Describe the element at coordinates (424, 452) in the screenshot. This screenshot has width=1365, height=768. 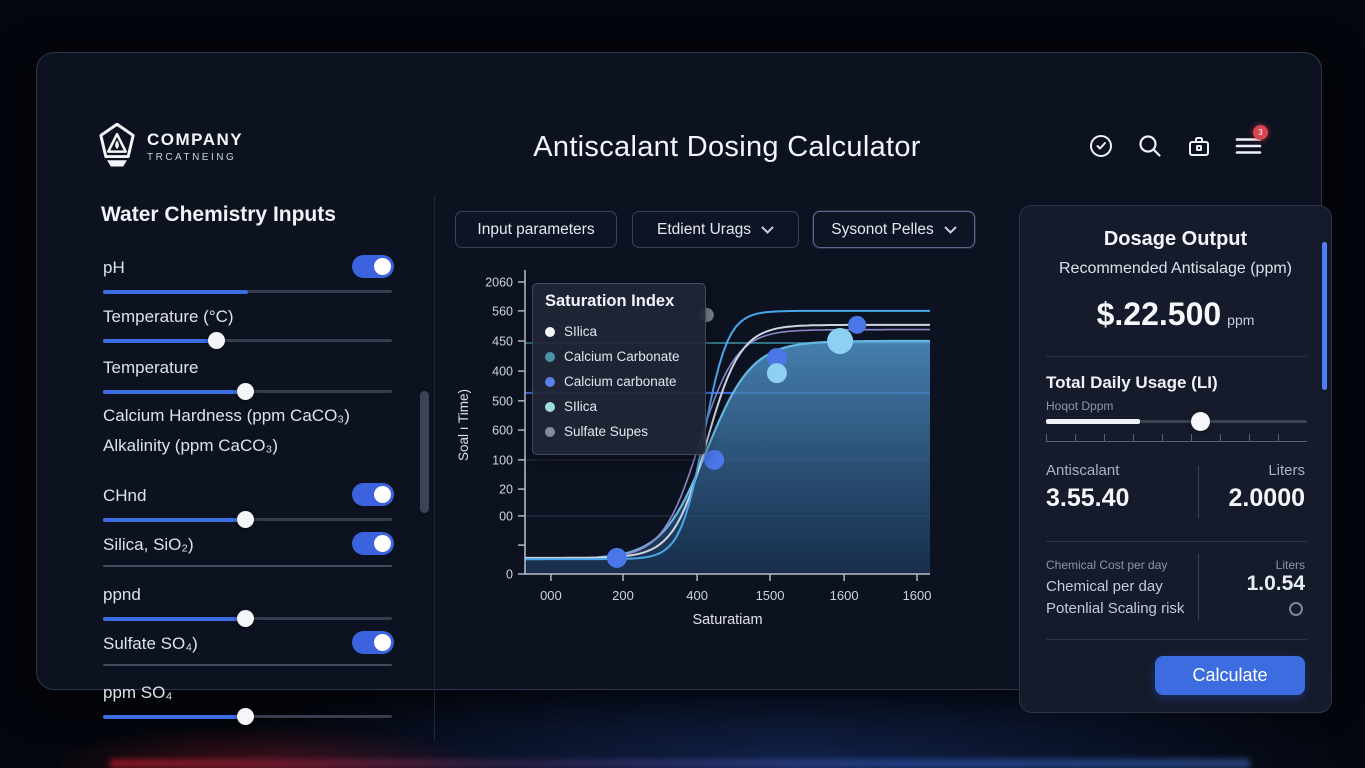
I see `sidebar-scrollbar` at that location.